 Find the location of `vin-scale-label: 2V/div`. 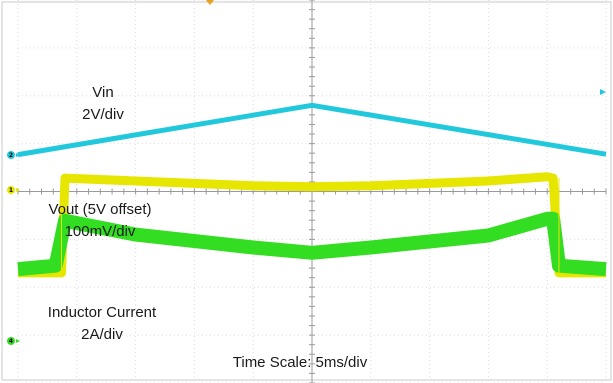

vin-scale-label: 2V/div is located at coordinates (103, 114).